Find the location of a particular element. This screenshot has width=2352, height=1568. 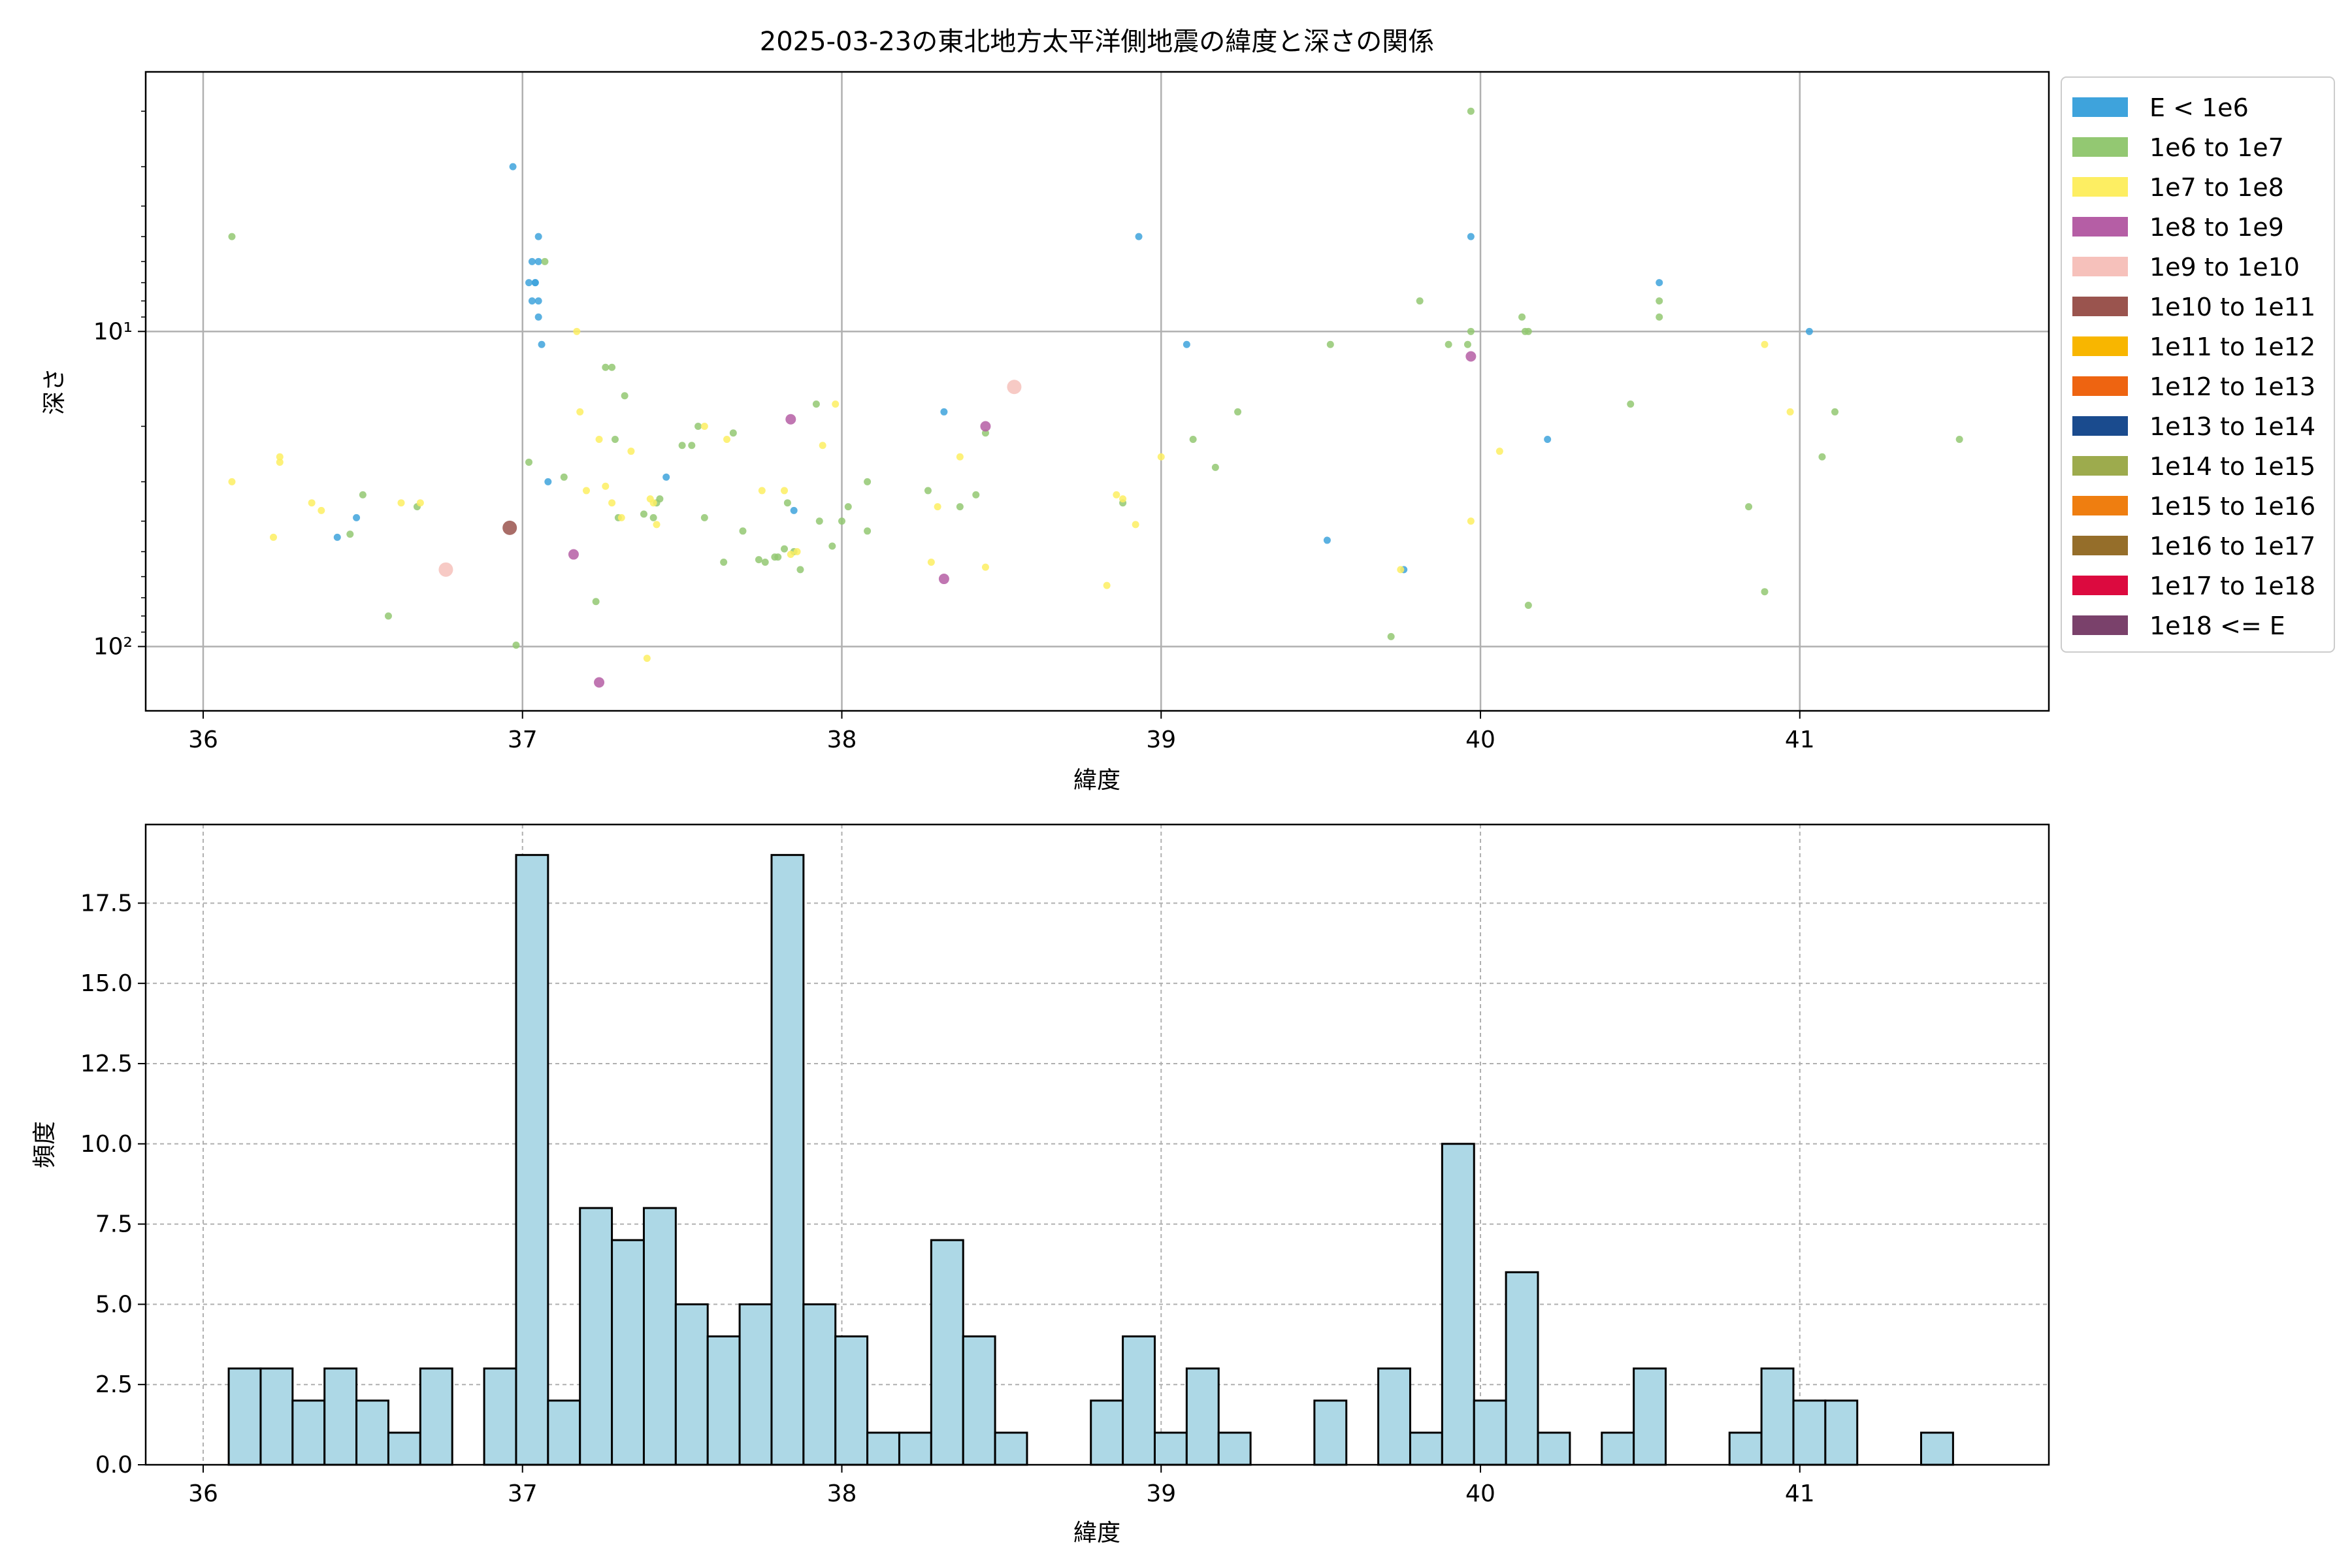

legend-label: 1e11 to 1e12 is located at coordinates (2232, 347).